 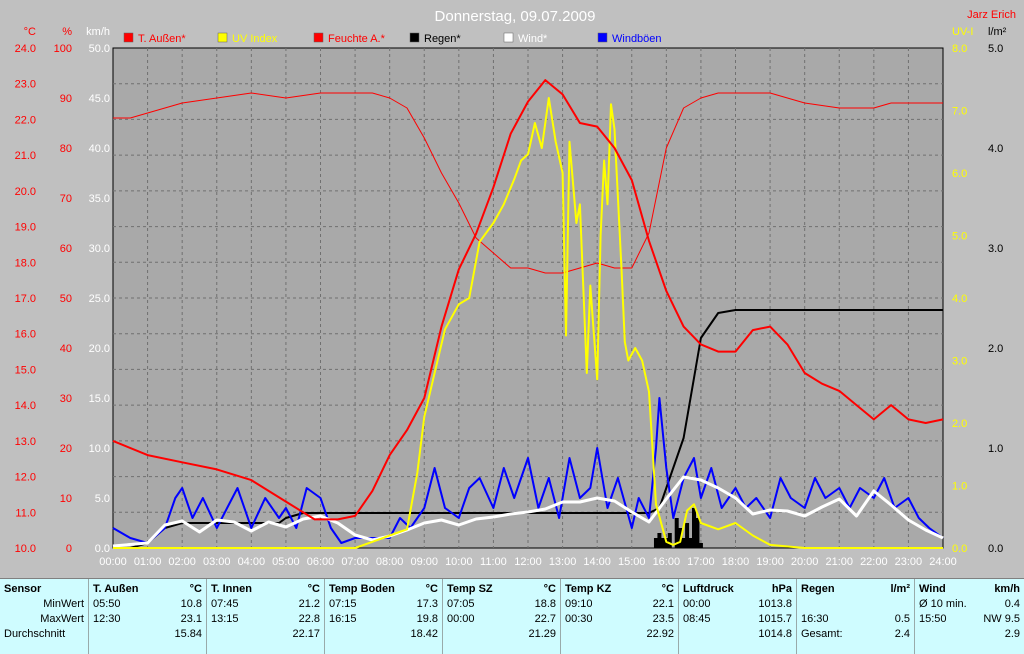 What do you see at coordinates (113, 562) in the screenshot?
I see `x-tick-label: 00:00` at bounding box center [113, 562].